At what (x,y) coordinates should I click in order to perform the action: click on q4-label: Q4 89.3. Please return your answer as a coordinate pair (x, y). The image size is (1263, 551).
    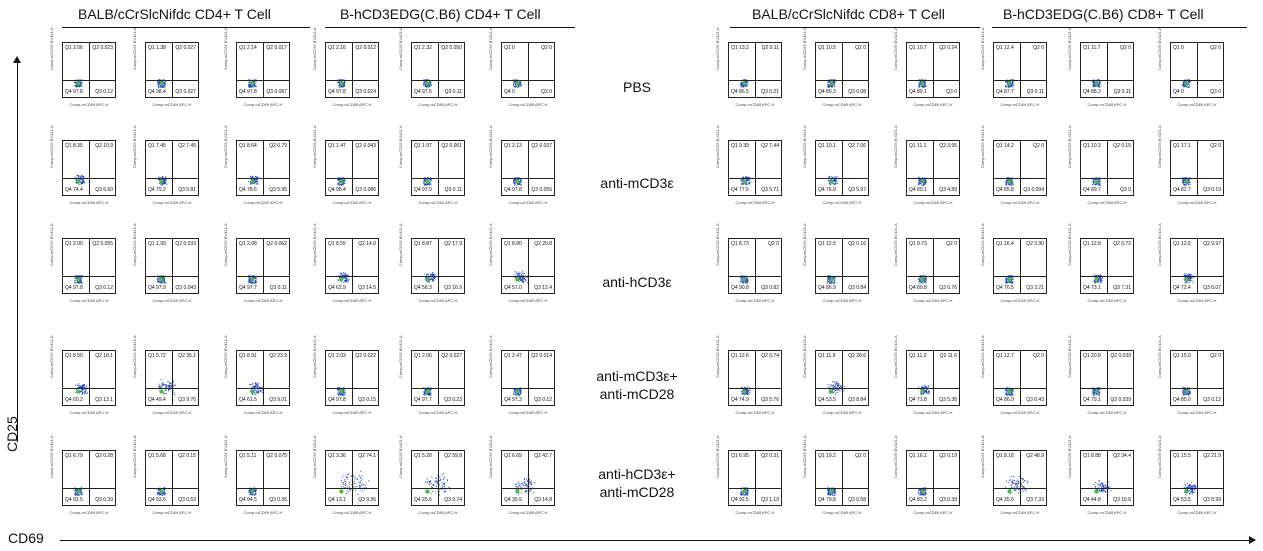
    Looking at the image, I should click on (827, 92).